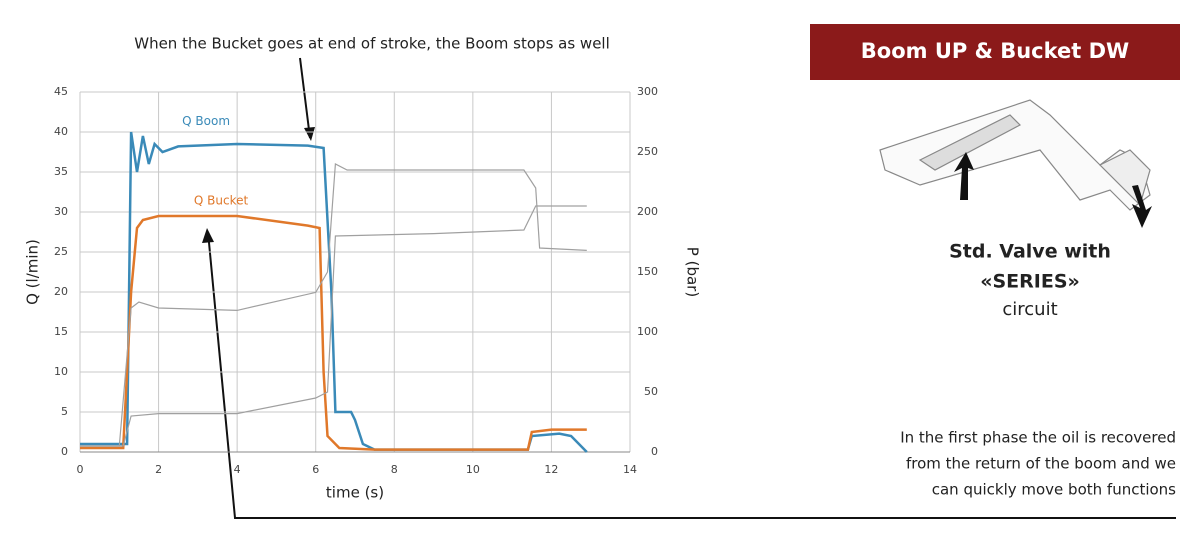 The height and width of the screenshot is (533, 1190). Describe the element at coordinates (647, 331) in the screenshot. I see `y2-tick-label: 100` at that location.